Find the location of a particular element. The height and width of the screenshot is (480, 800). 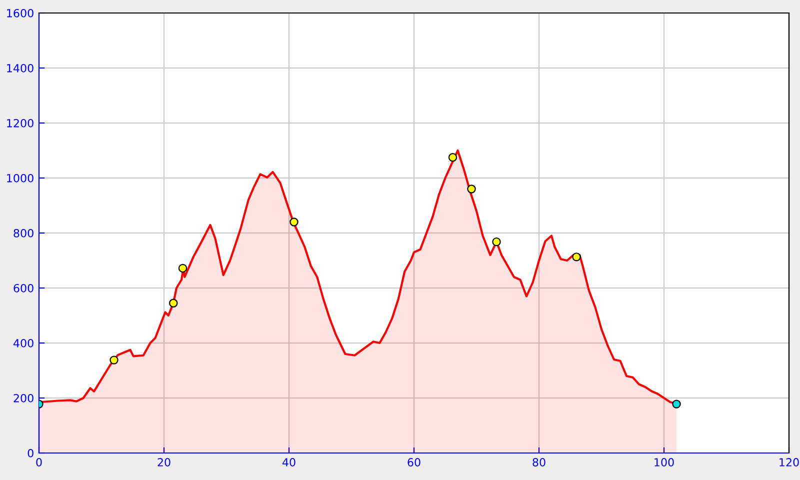

y-tick-label: 800 is located at coordinates (24, 233).